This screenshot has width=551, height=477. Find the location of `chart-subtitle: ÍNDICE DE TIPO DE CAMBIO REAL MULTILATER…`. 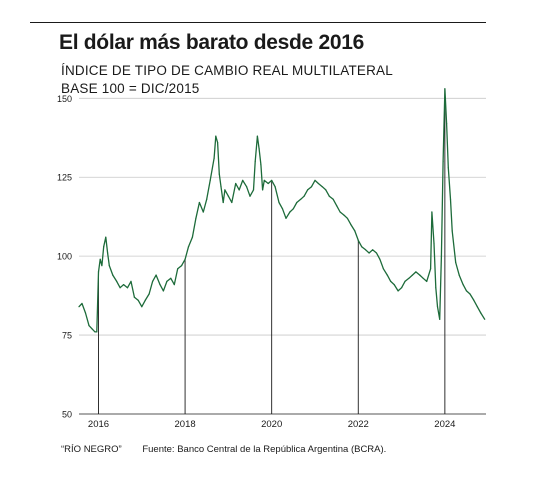

chart-subtitle: ÍNDICE DE TIPO DE CAMBIO REAL MULTILATER… is located at coordinates (227, 80).